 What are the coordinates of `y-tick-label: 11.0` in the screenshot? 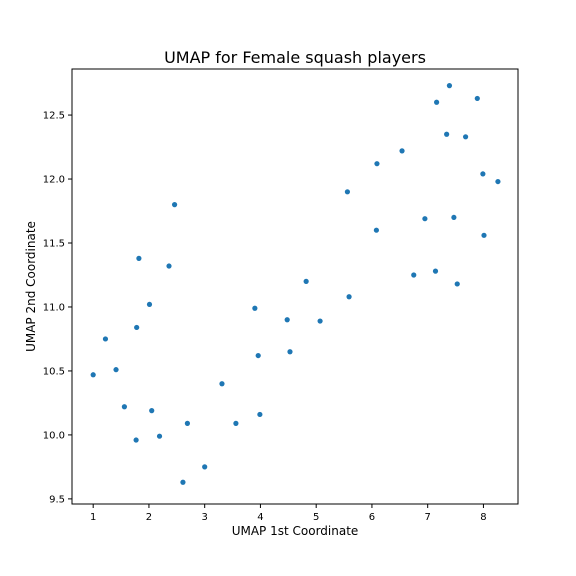 It's located at (54, 307).